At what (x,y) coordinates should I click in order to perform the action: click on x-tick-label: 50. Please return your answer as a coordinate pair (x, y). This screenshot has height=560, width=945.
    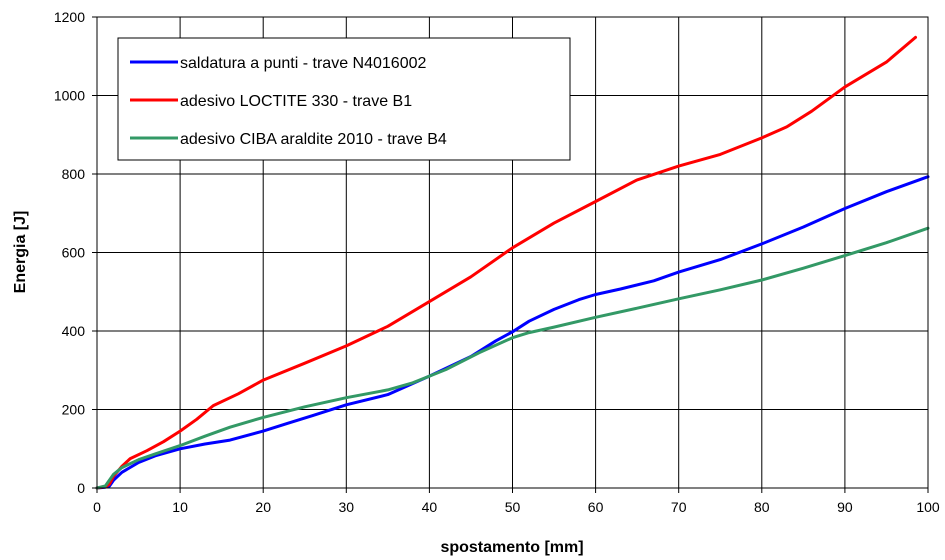
    Looking at the image, I should click on (513, 507).